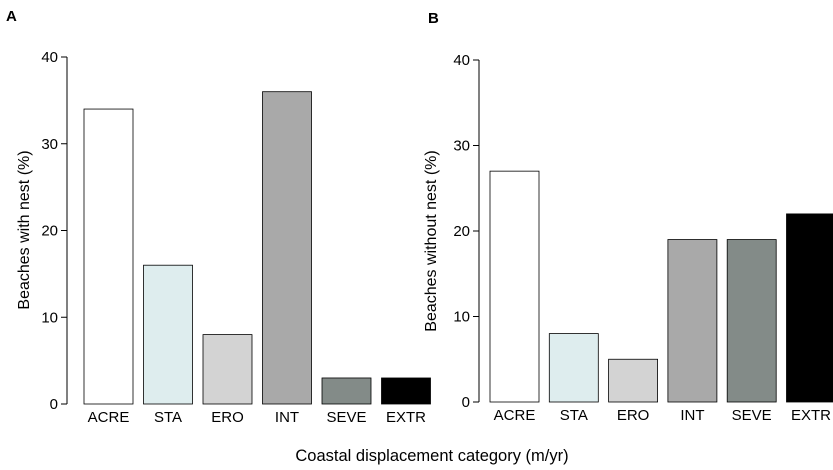  What do you see at coordinates (433, 18) in the screenshot?
I see `panel-label: B` at bounding box center [433, 18].